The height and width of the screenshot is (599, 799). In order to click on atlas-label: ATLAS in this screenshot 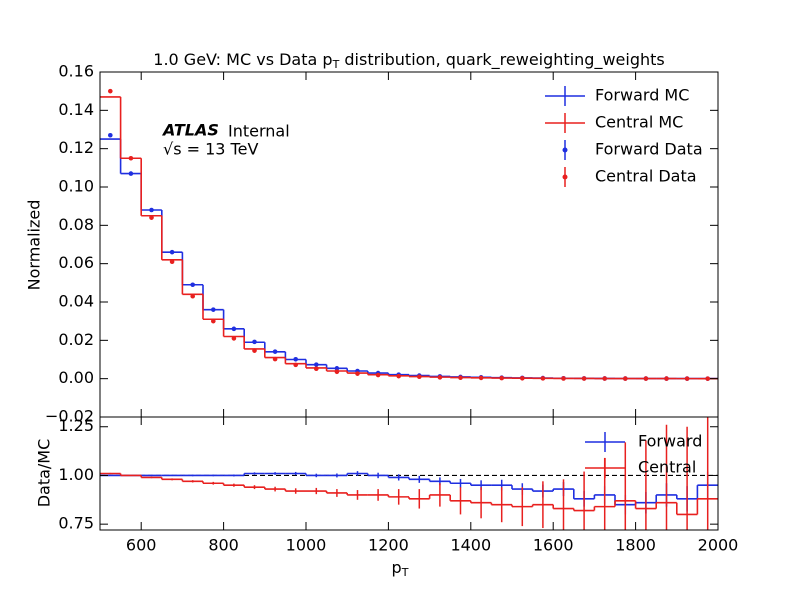, I will do `click(190, 130)`.